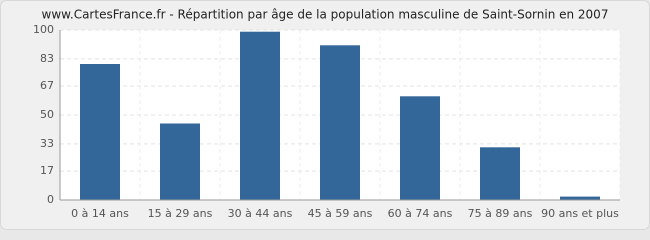 The width and height of the screenshot is (650, 240). I want to click on x-tick-label: 90 ans et plus, so click(580, 213).